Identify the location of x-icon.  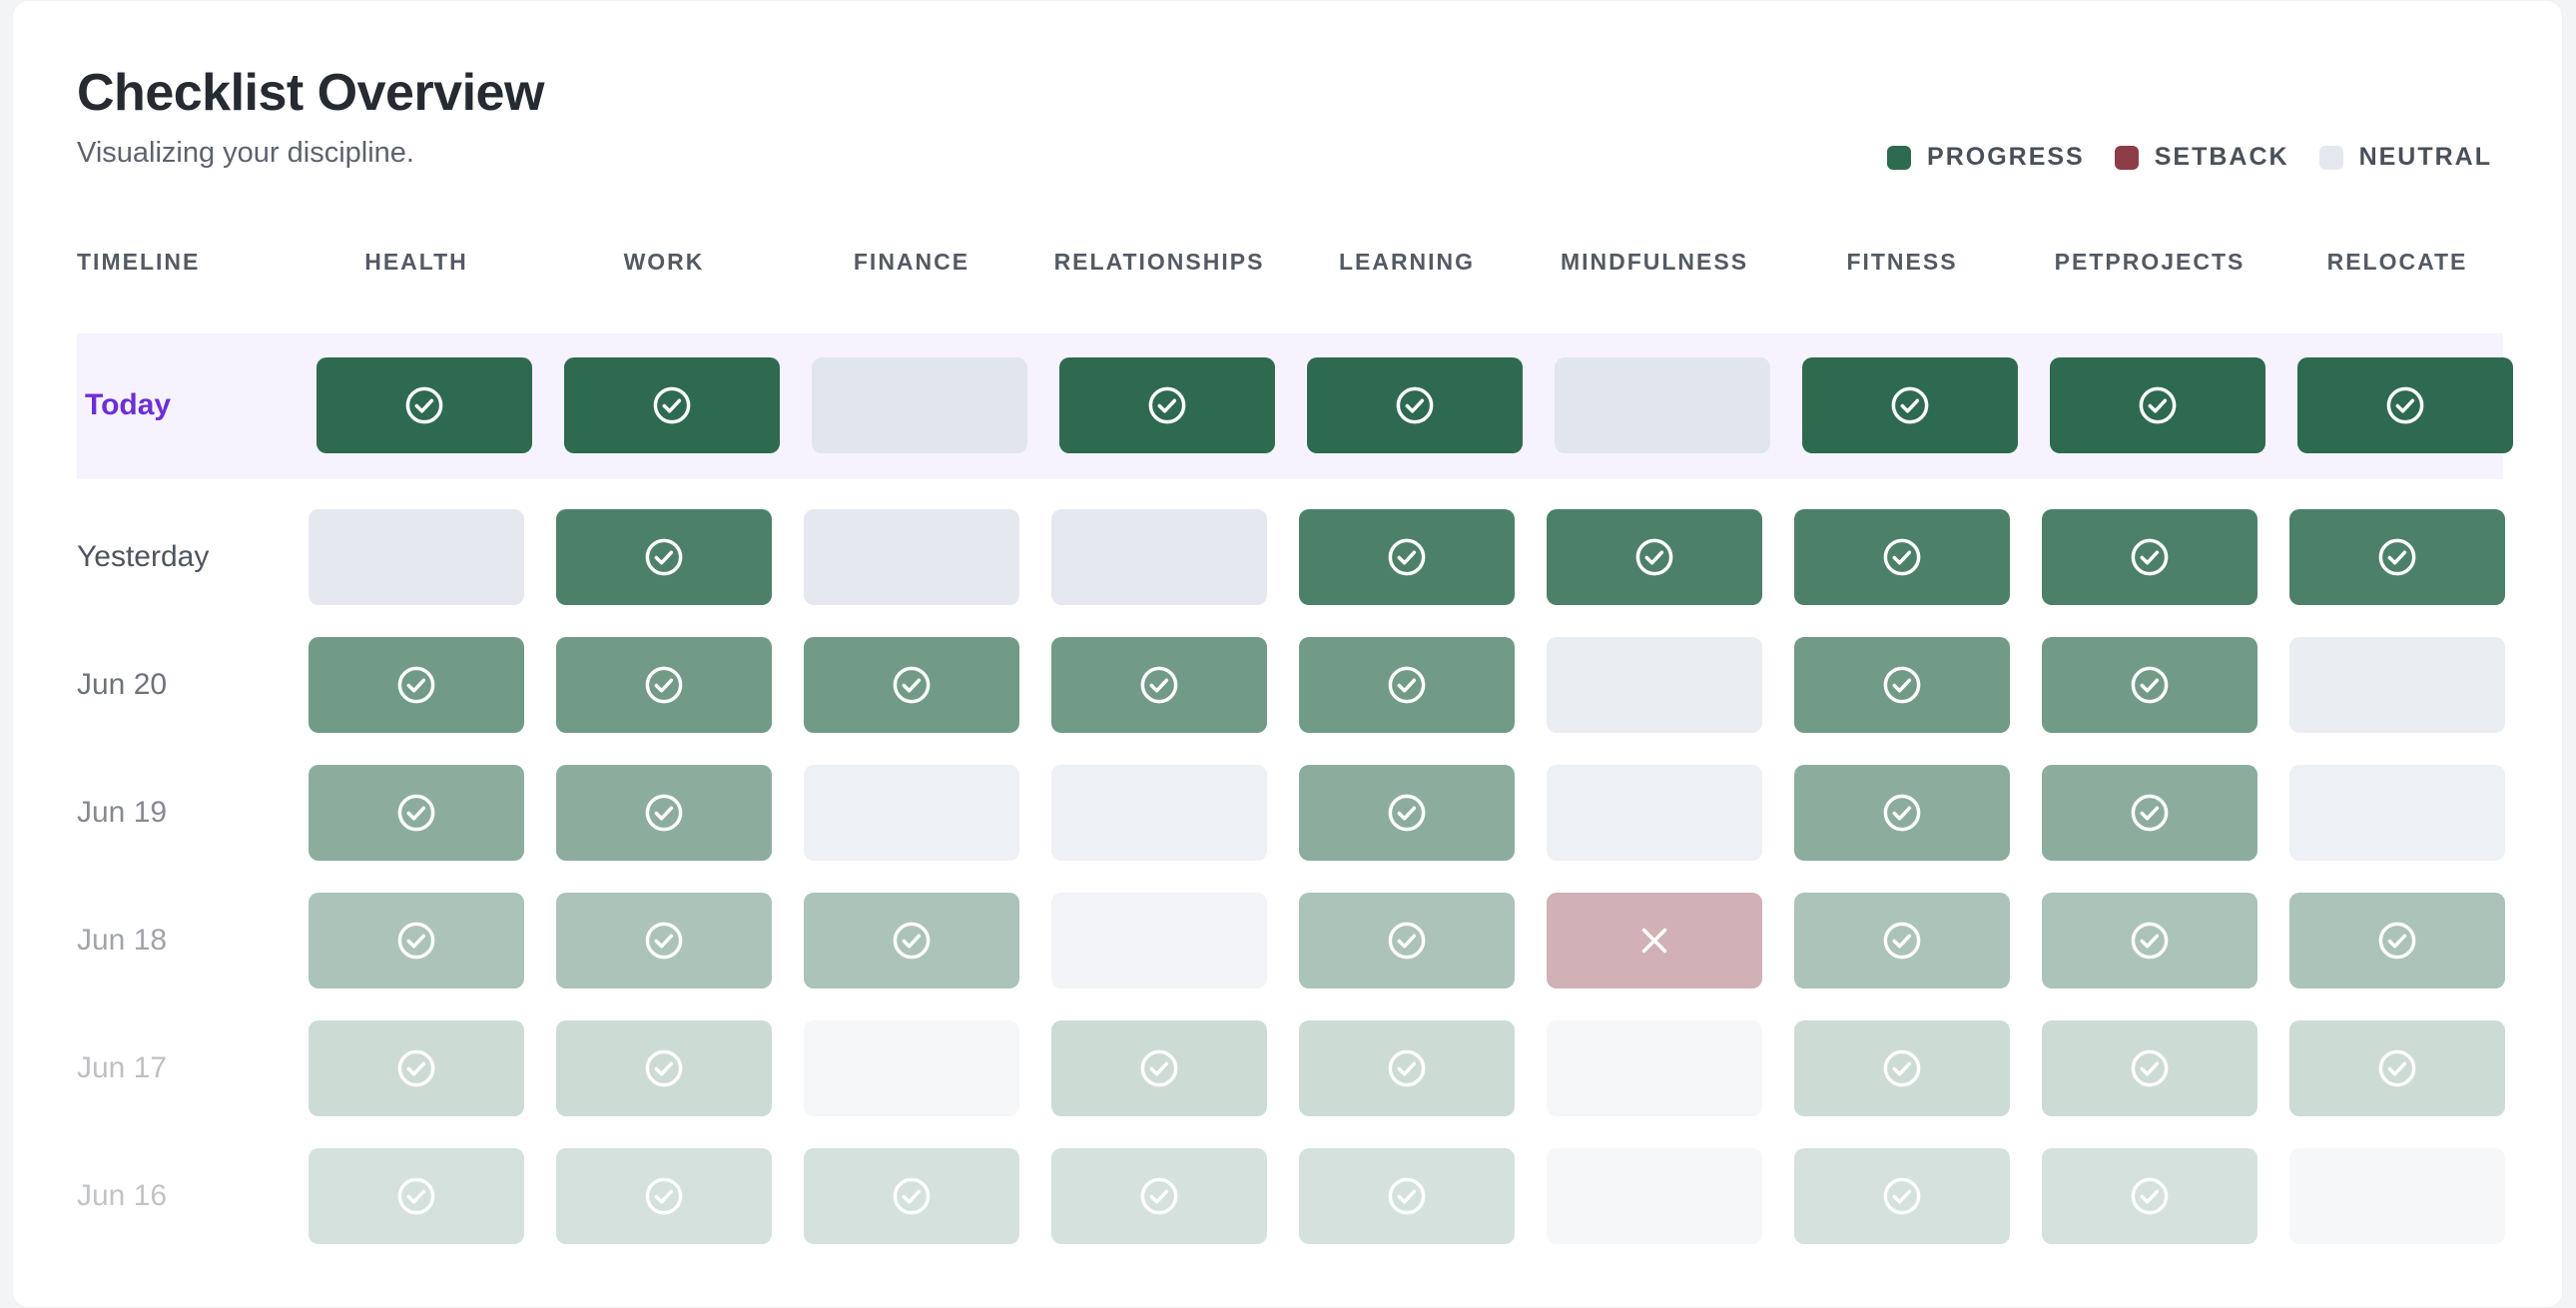
(1654, 941).